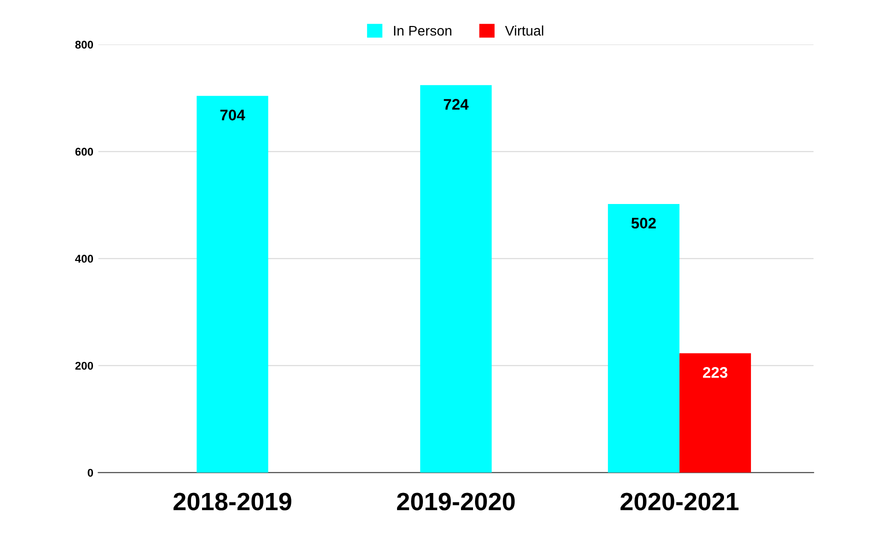 The height and width of the screenshot is (556, 894). Describe the element at coordinates (233, 501) in the screenshot. I see `x-tick-label: 2018-2019` at that location.